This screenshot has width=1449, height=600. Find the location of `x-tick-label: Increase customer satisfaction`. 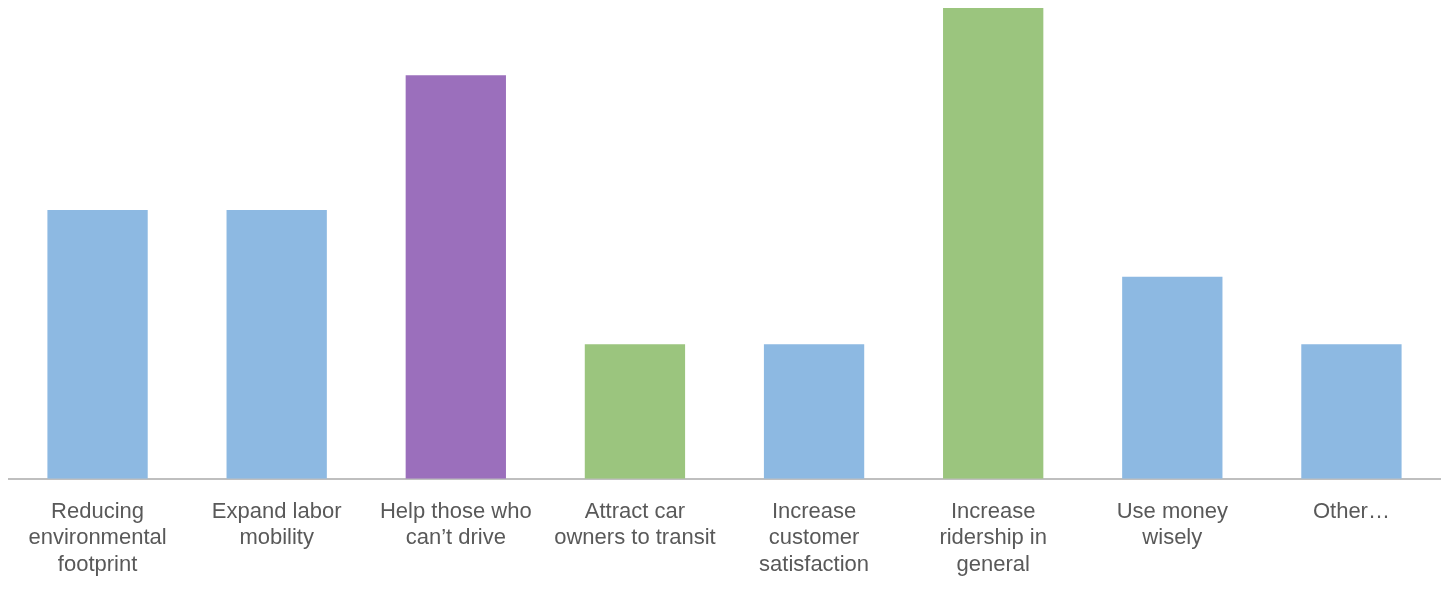

x-tick-label: Increase customer satisfaction is located at coordinates (814, 537).